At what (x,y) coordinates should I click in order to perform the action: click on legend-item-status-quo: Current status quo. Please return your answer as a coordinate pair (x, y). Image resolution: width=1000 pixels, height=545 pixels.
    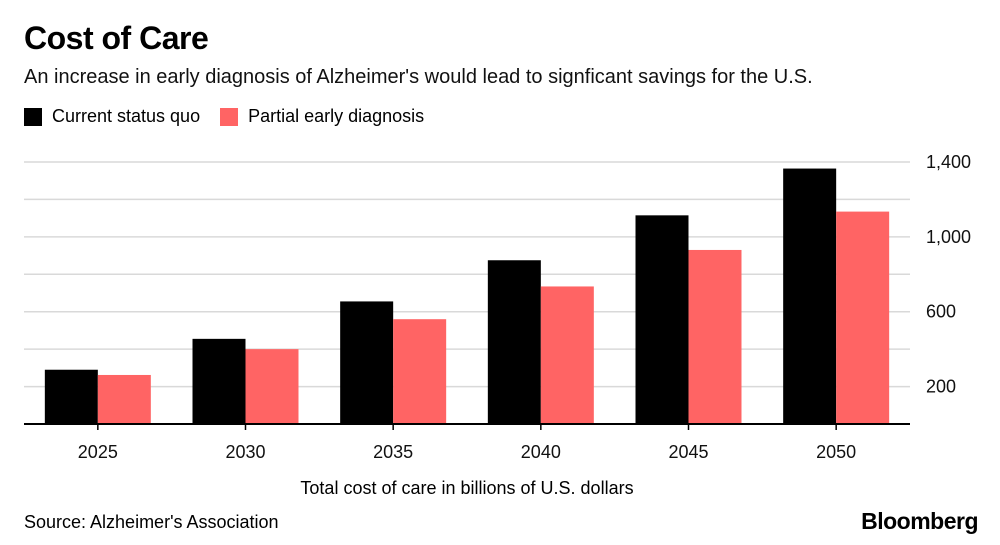
    Looking at the image, I should click on (112, 116).